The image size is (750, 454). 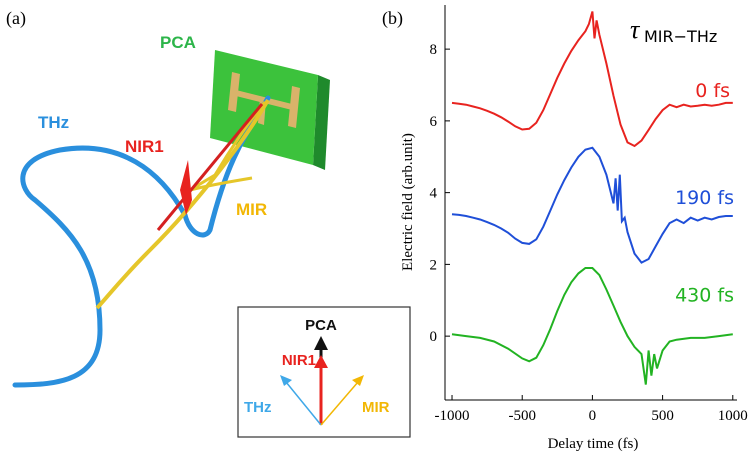 I want to click on inset-thz: THz, so click(x=258, y=407).